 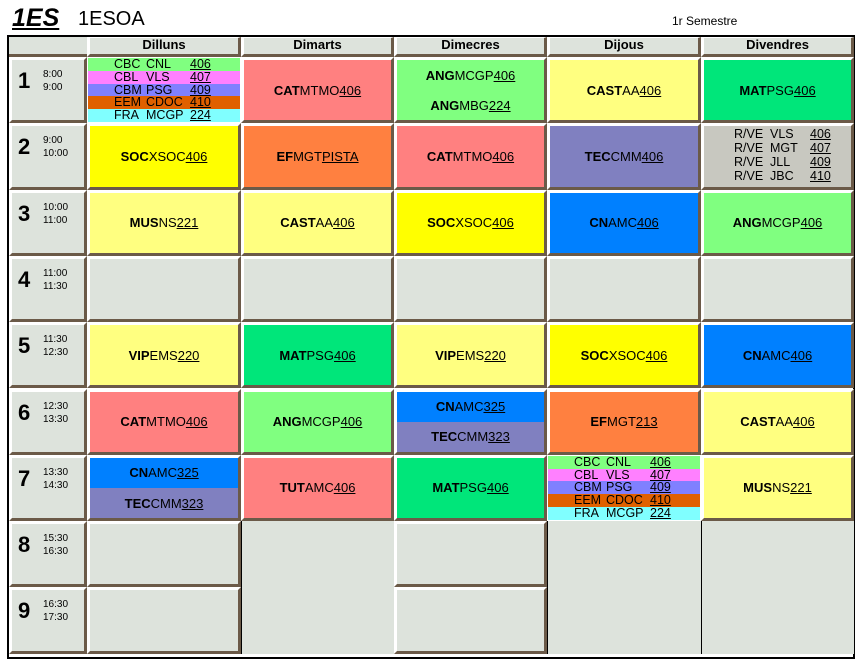 What do you see at coordinates (777, 355) in the screenshot?
I see `class-slot: CN AMC 406` at bounding box center [777, 355].